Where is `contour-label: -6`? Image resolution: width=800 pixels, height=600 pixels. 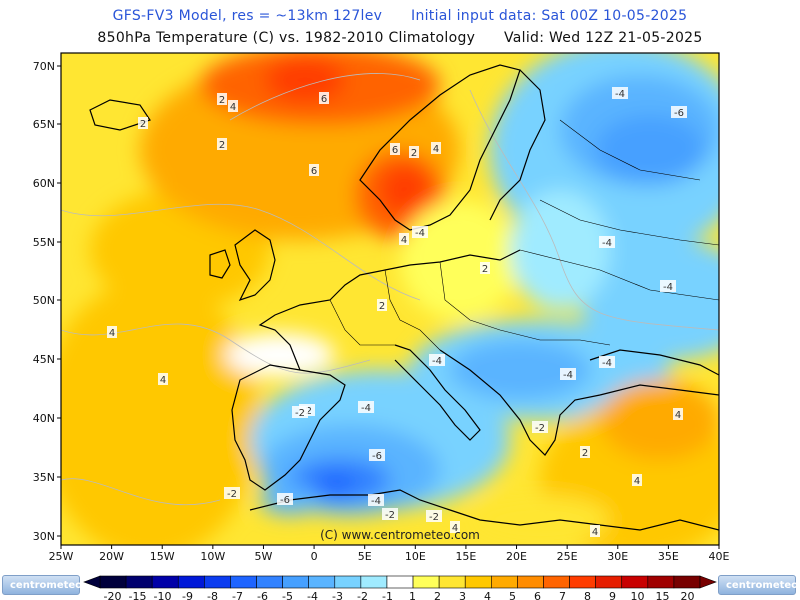 contour-label: -6 is located at coordinates (377, 456).